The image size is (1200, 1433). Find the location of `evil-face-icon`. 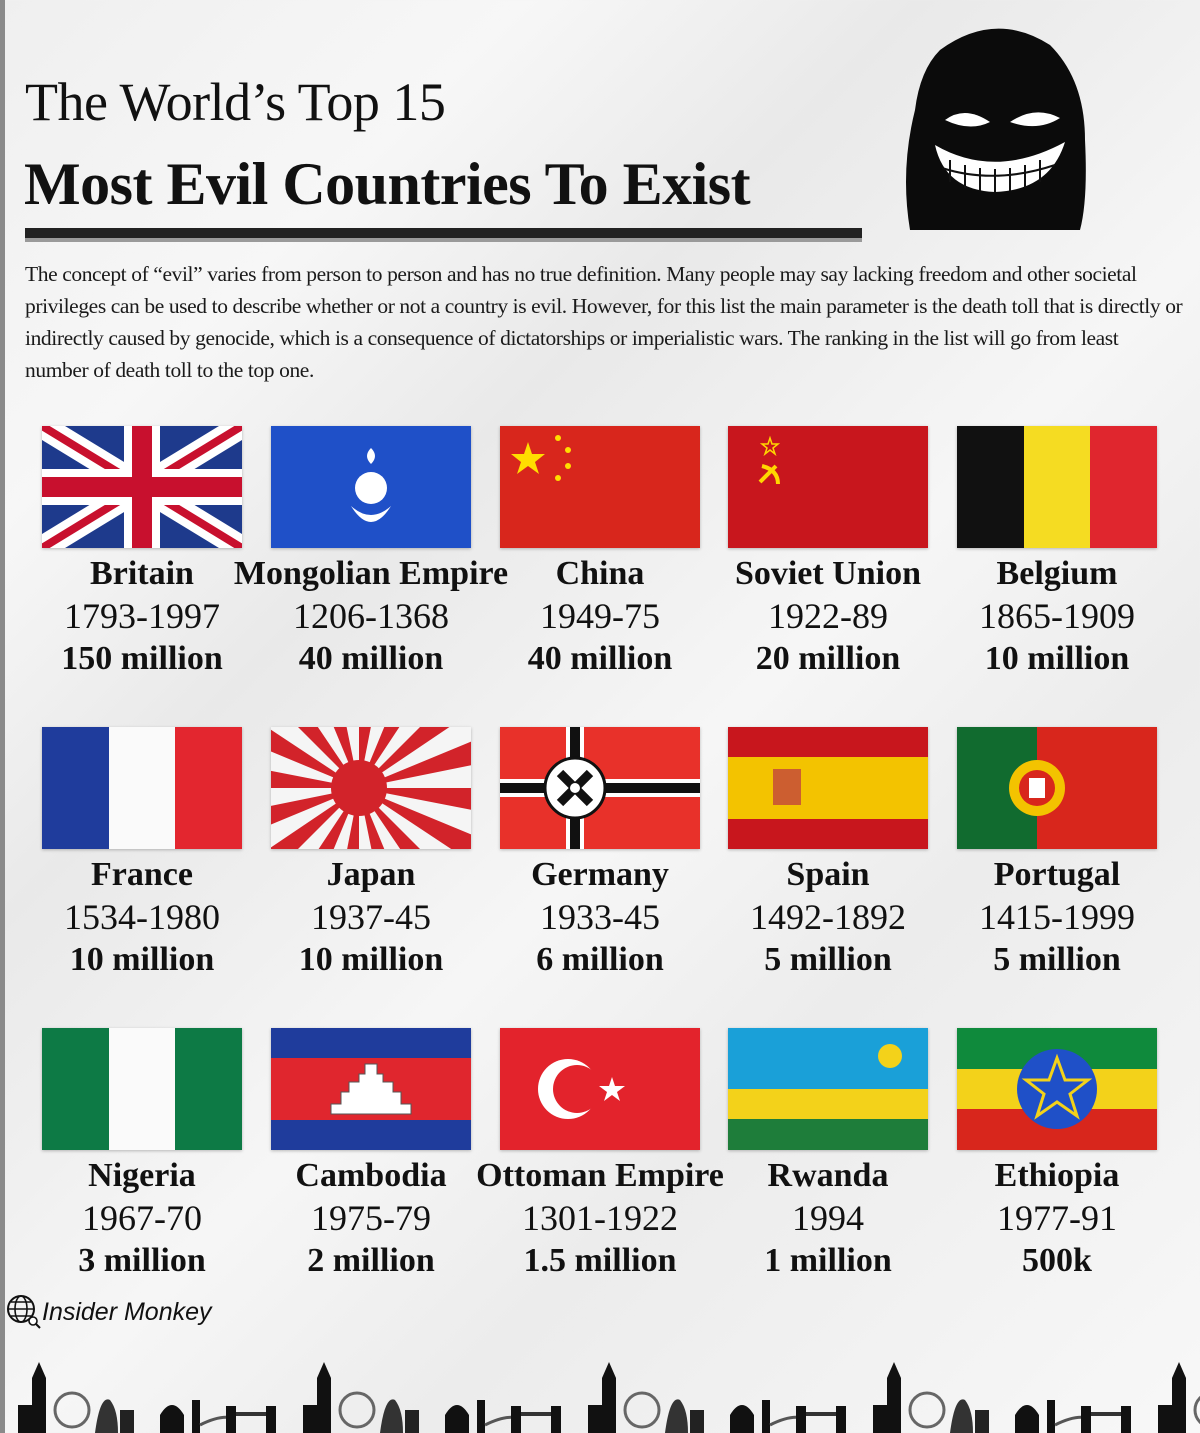

evil-face-icon is located at coordinates (996, 129).